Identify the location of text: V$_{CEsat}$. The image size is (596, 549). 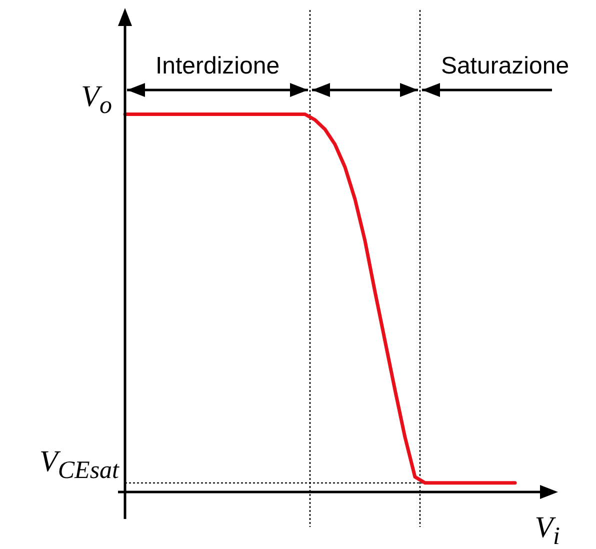
(79, 464).